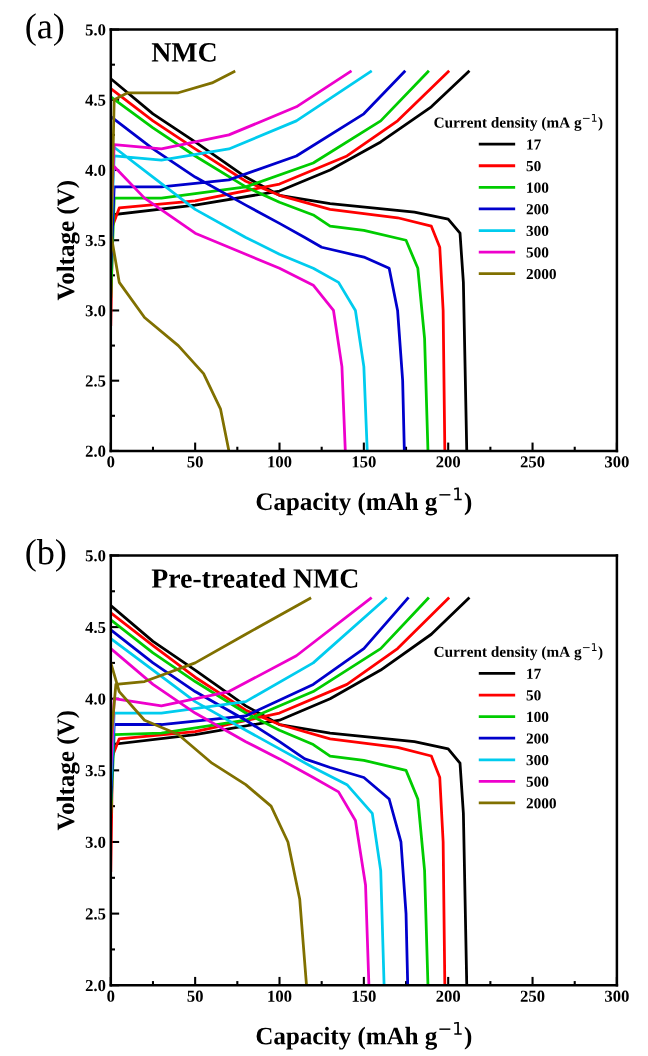 This screenshot has width=648, height=1056. I want to click on text: (a), so click(45, 29).